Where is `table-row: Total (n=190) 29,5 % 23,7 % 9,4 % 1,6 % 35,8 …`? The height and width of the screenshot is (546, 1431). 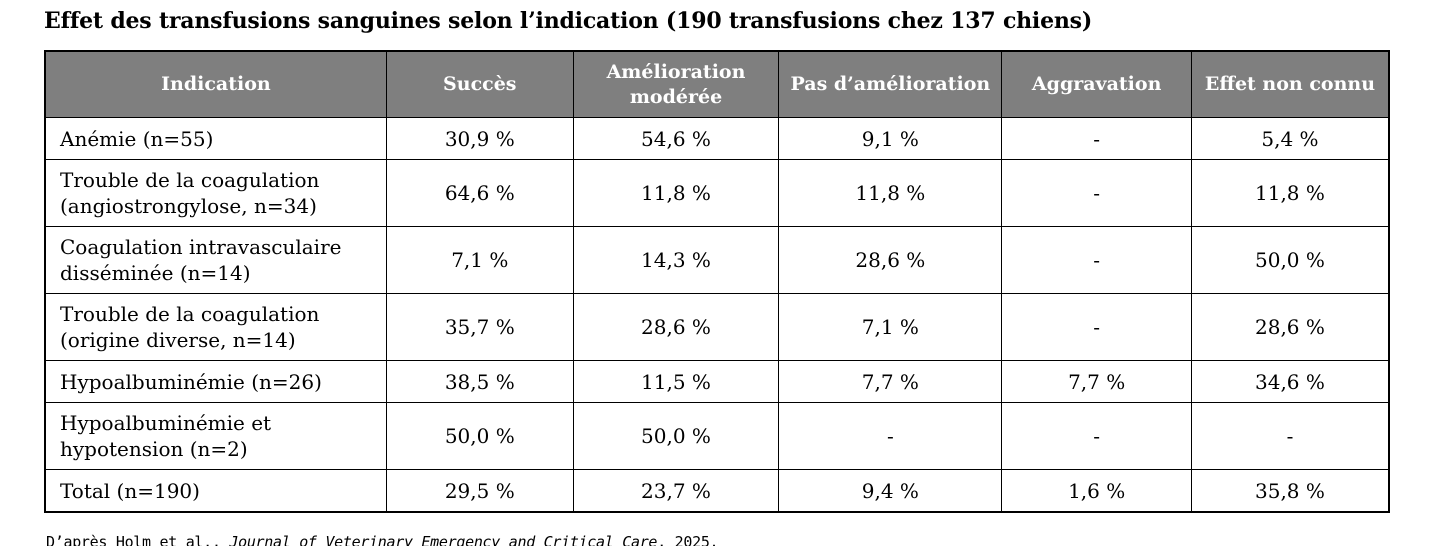 table-row: Total (n=190) 29,5 % 23,7 % 9,4 % 1,6 % 35,8 … is located at coordinates (717, 491).